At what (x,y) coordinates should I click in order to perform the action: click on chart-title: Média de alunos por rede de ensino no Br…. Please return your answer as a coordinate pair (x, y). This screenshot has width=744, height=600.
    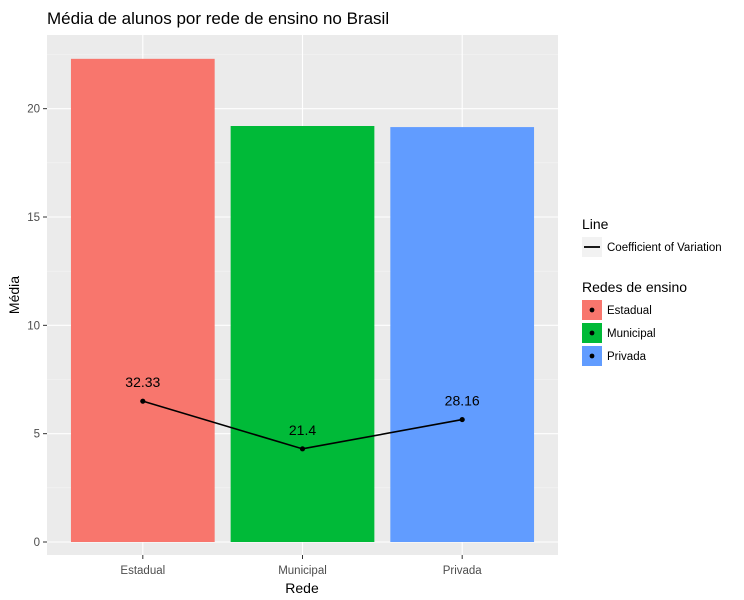
    Looking at the image, I should click on (218, 18).